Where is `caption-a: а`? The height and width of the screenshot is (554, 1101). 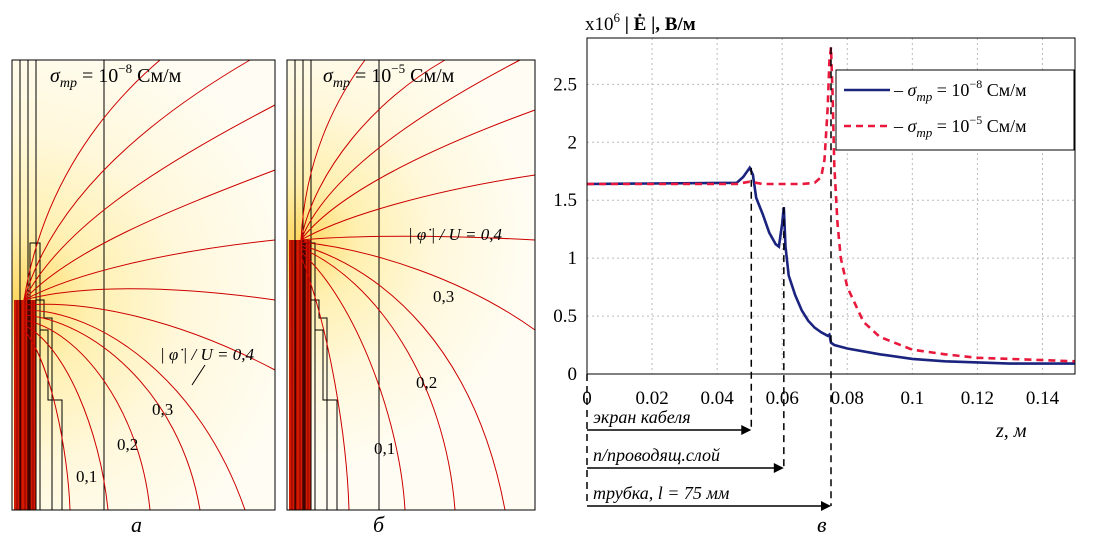 caption-a: а is located at coordinates (136, 524).